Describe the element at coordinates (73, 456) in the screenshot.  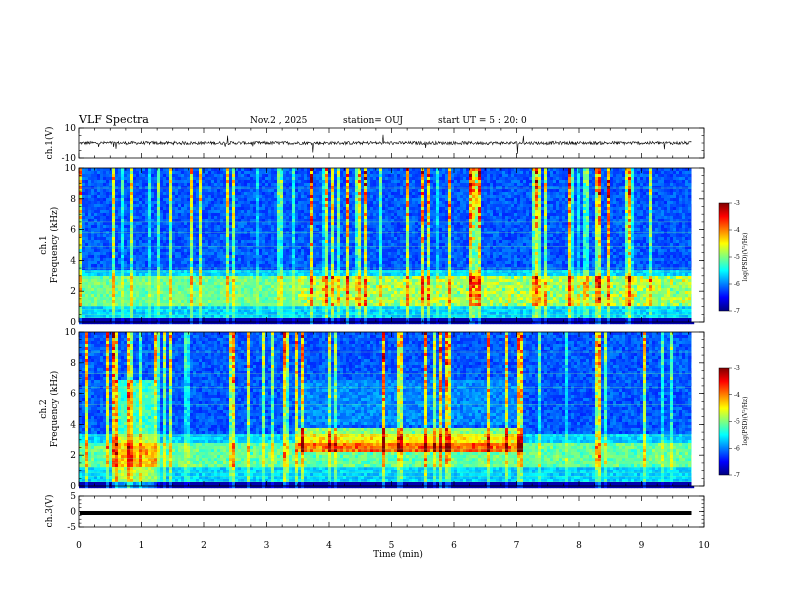
I see `ch2-spectrogram-ytick-label: 2` at that location.